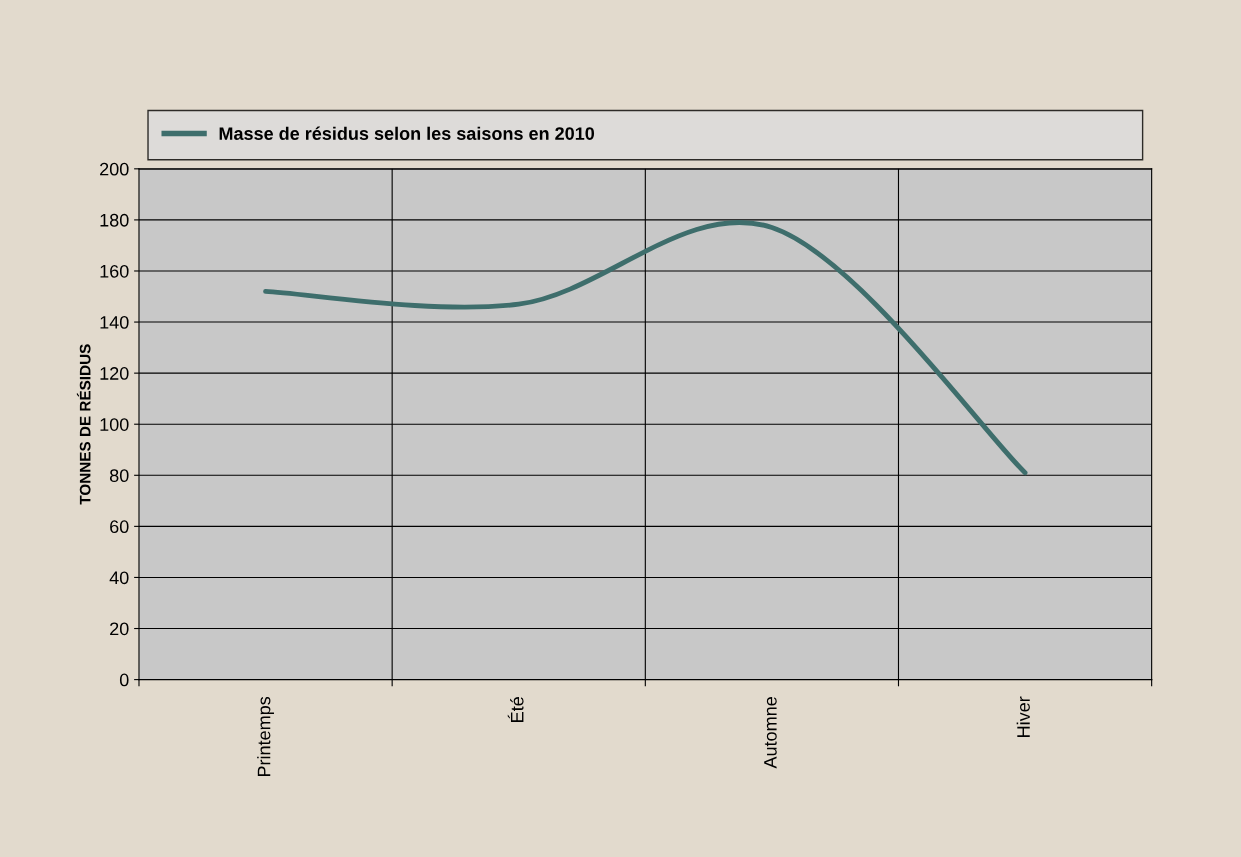  What do you see at coordinates (114, 169) in the screenshot?
I see `y-tick-label: 200` at bounding box center [114, 169].